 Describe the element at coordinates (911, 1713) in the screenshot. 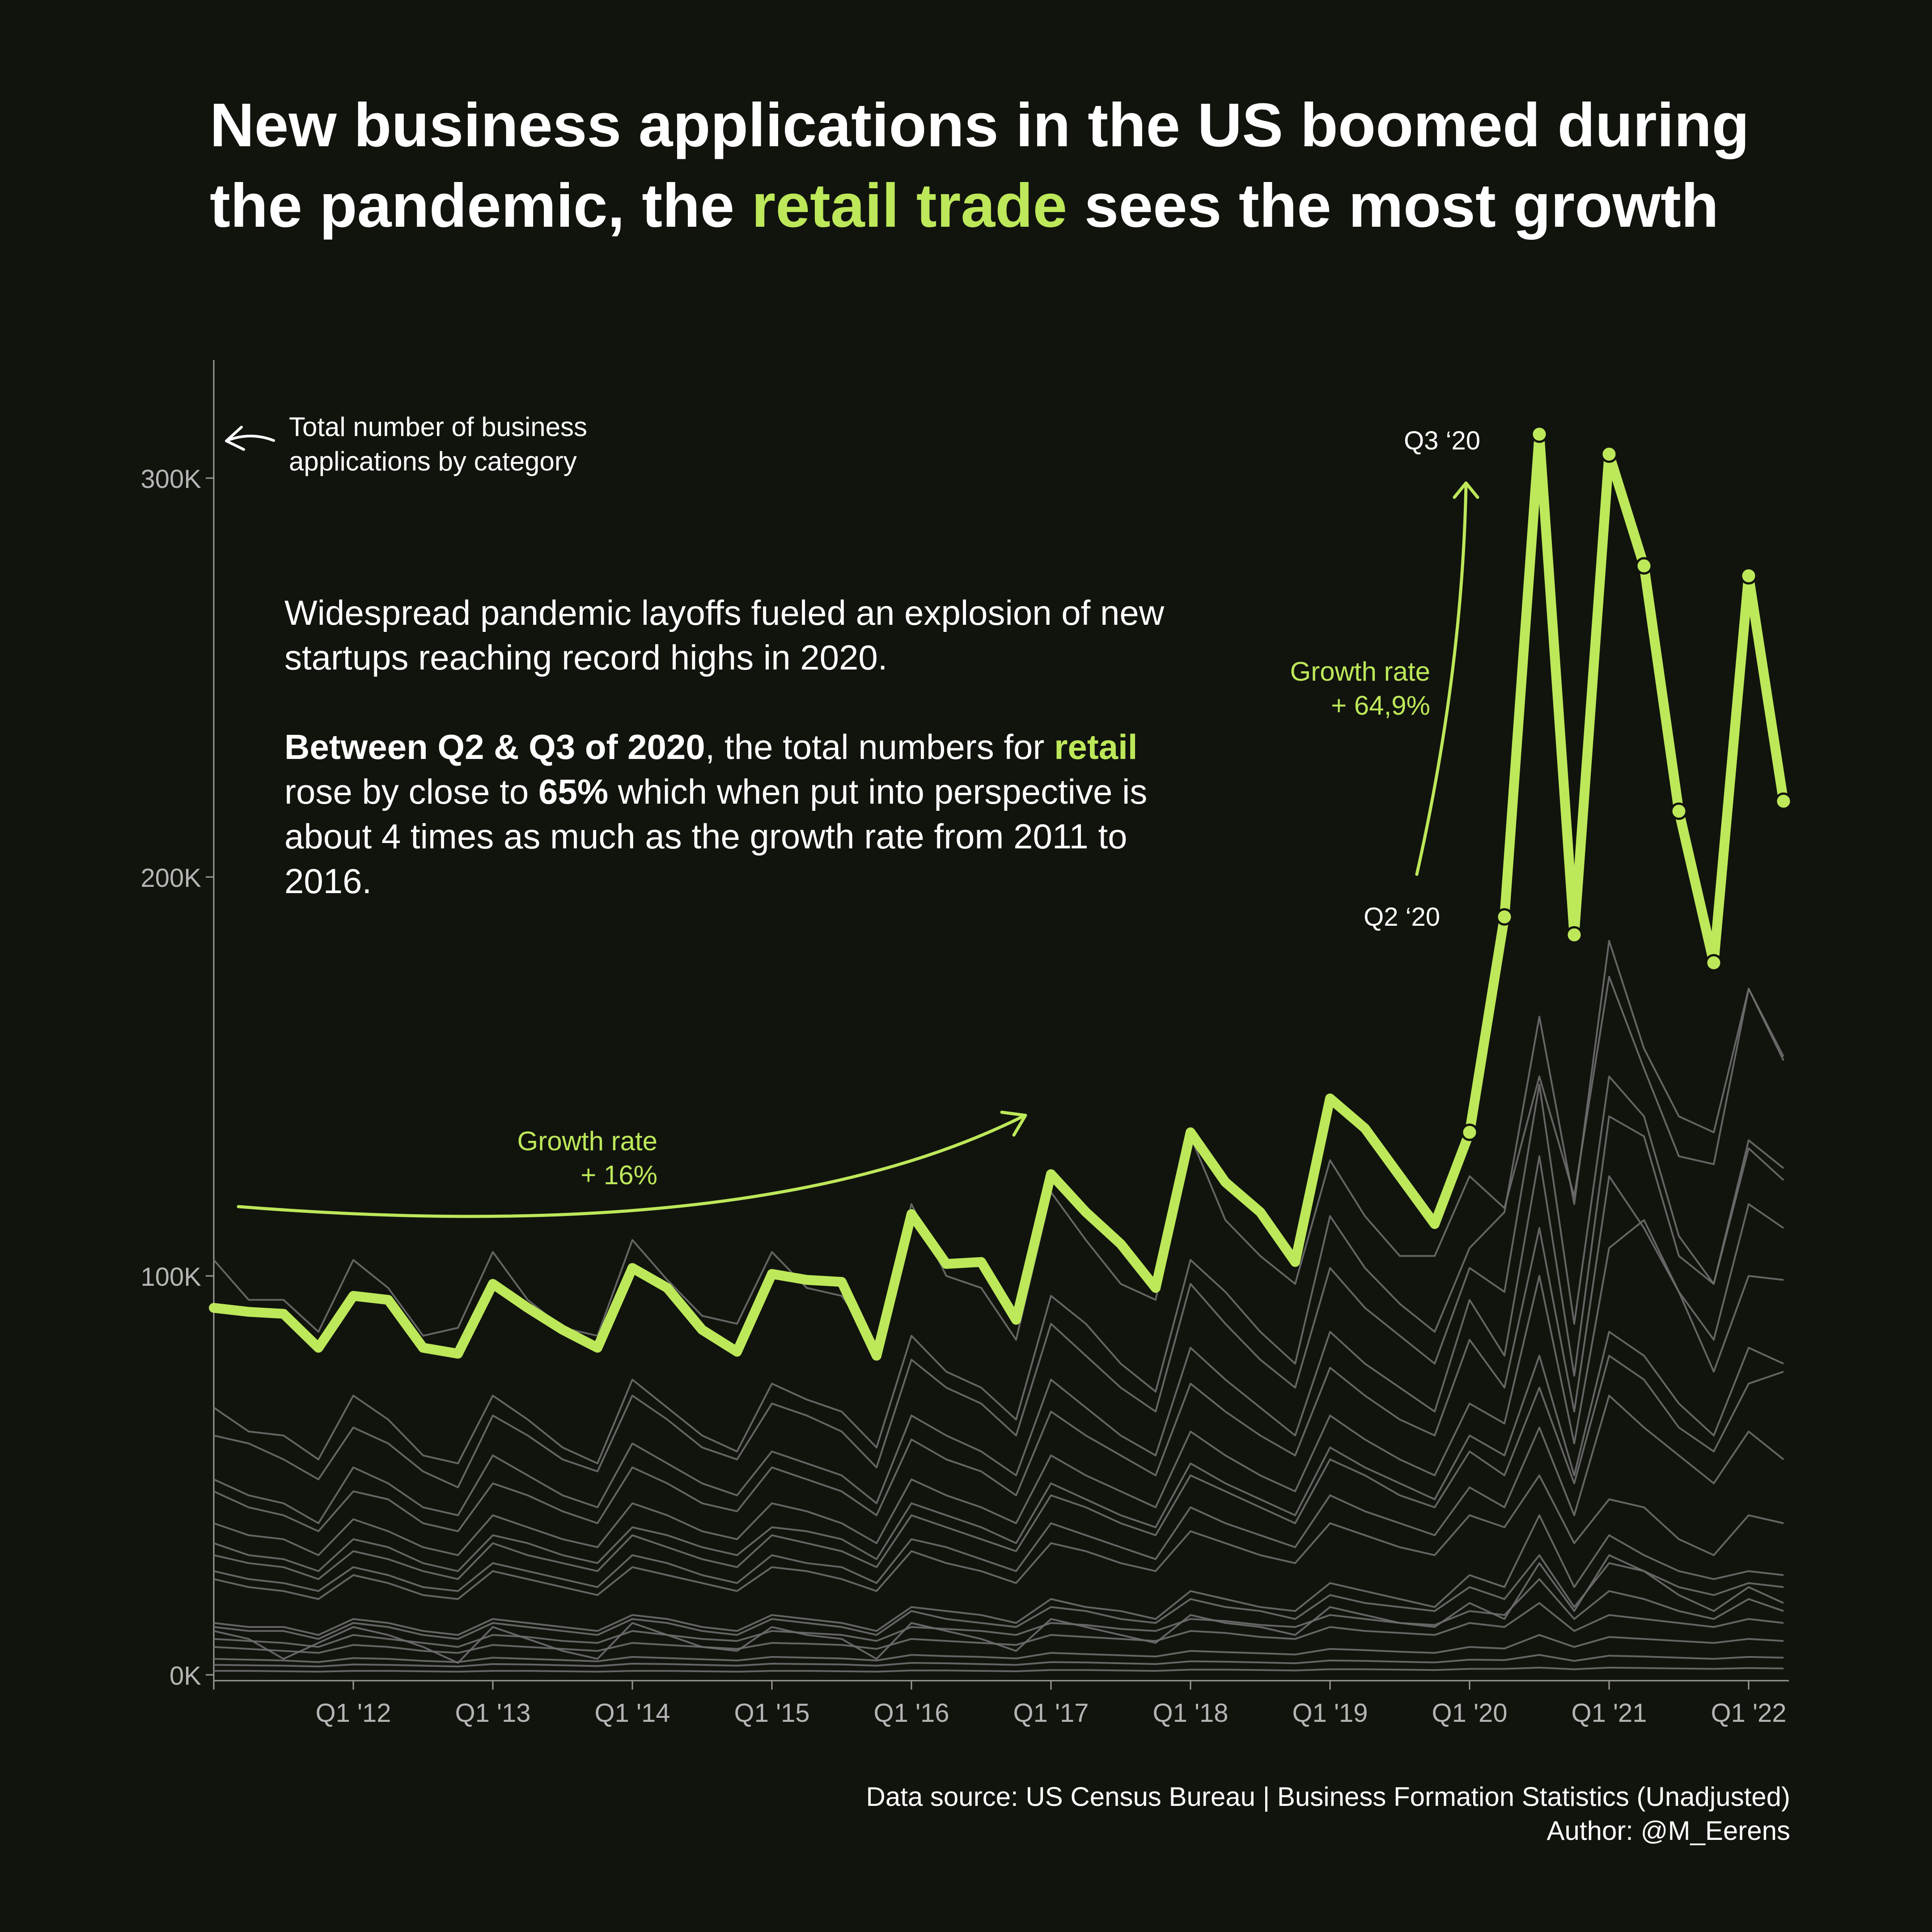

I see `x-tick-label: Q1 '16` at that location.